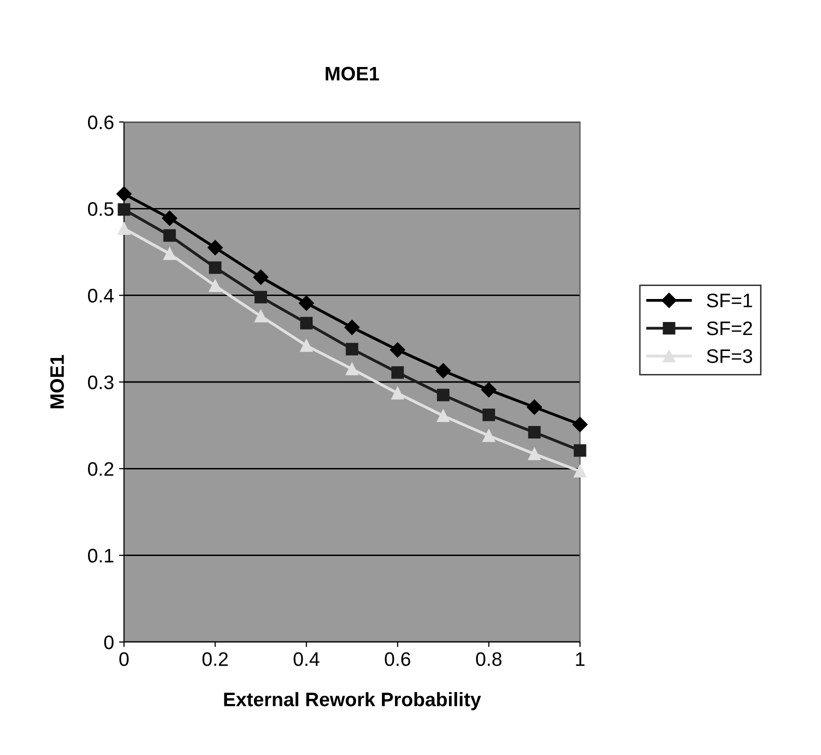 The width and height of the screenshot is (821, 755). What do you see at coordinates (109, 642) in the screenshot?
I see `y-tick-label: 0` at bounding box center [109, 642].